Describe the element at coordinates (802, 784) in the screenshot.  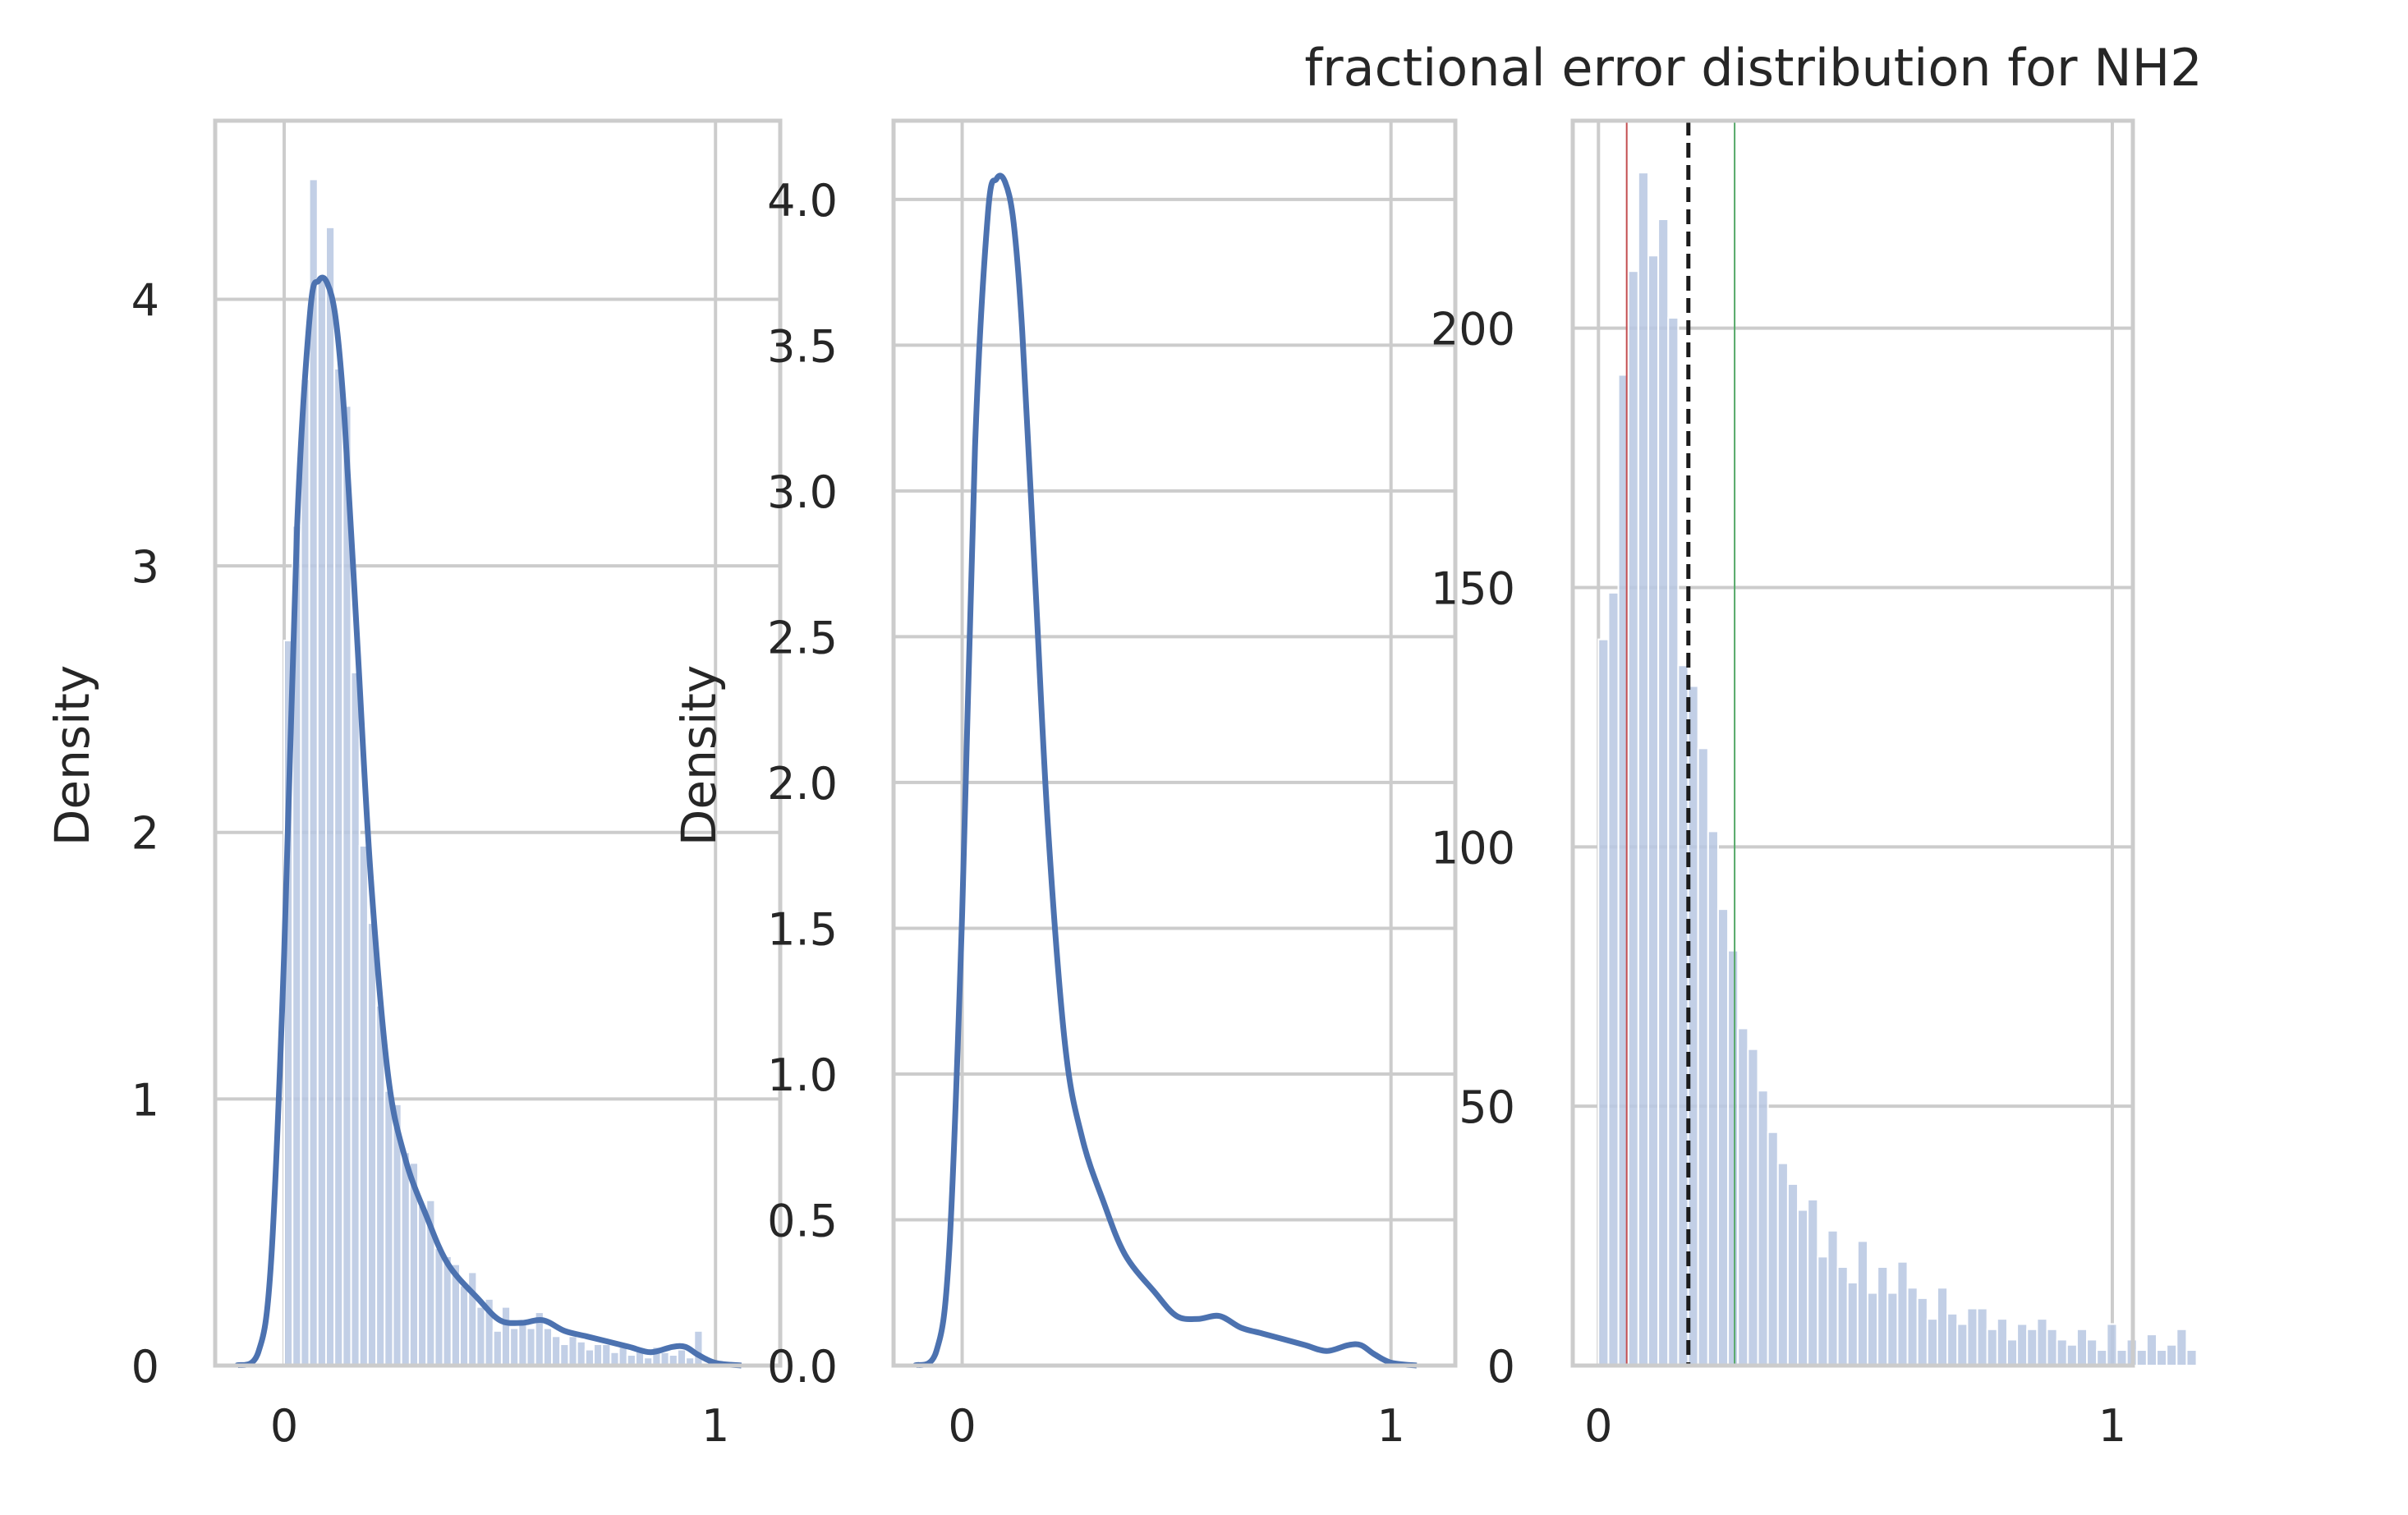
I see `y-tick-label: 2.0` at that location.